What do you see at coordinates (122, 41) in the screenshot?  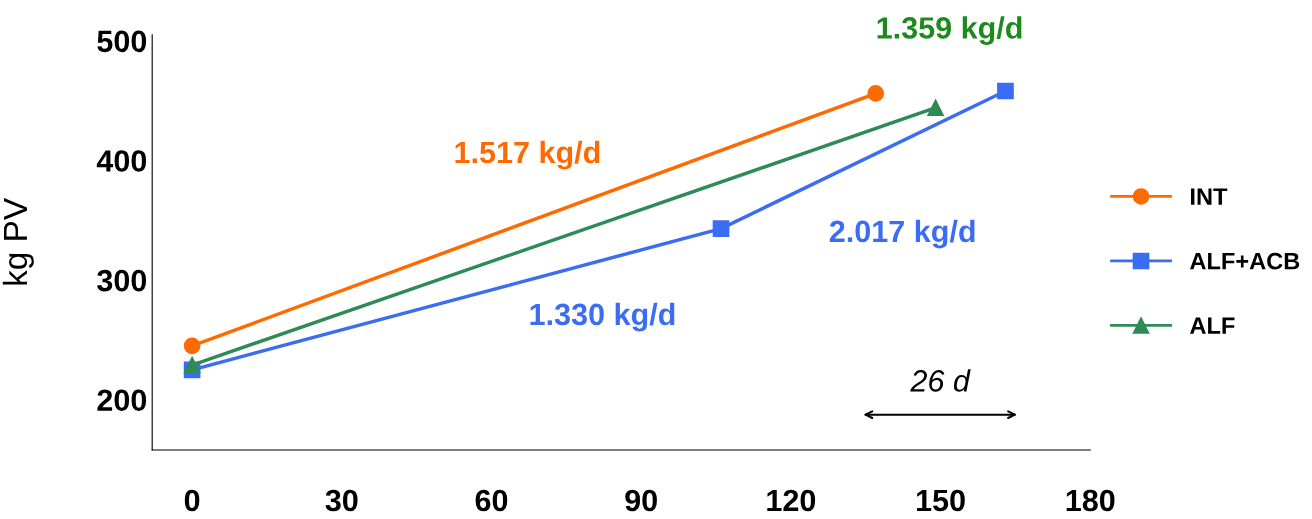 I see `y-tick-label: 500` at bounding box center [122, 41].